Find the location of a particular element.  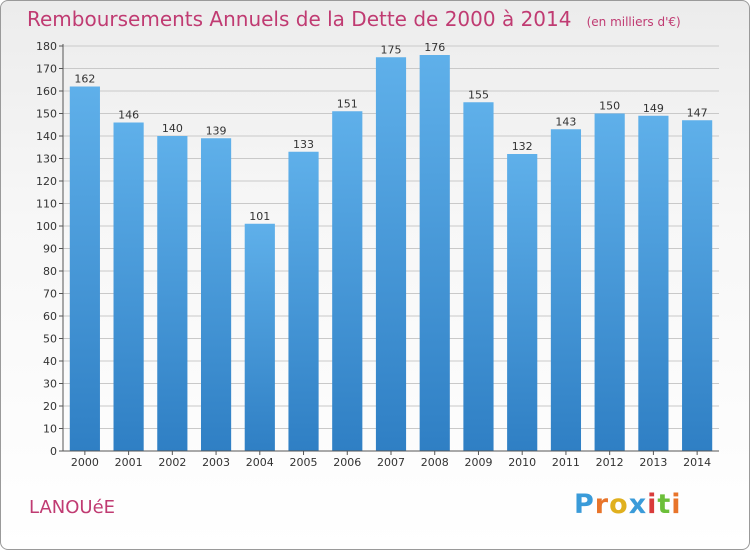

x-tick-label: 2008 is located at coordinates (435, 462).